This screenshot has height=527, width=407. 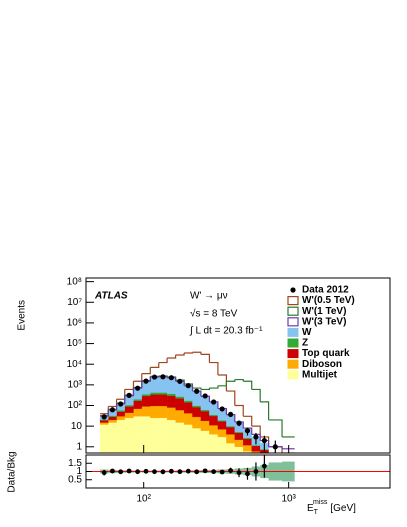 What do you see at coordinates (74, 323) in the screenshot?
I see `y-tick-label: 10⁶` at bounding box center [74, 323].